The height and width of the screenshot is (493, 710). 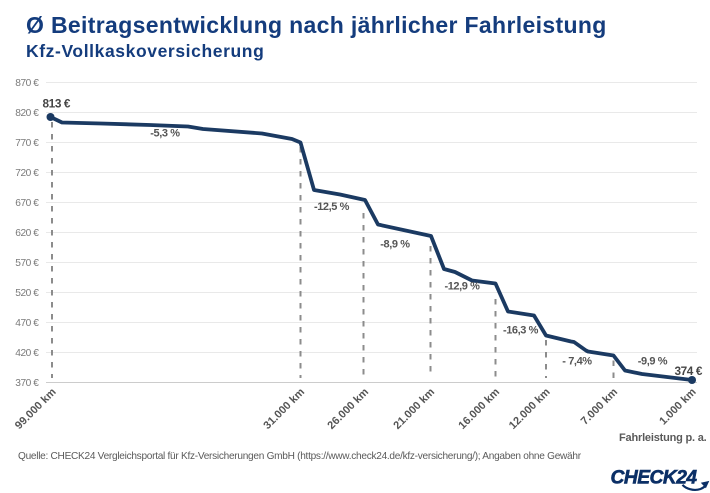 What do you see at coordinates (284, 409) in the screenshot?
I see `svg-text: 31.000 km` at bounding box center [284, 409].